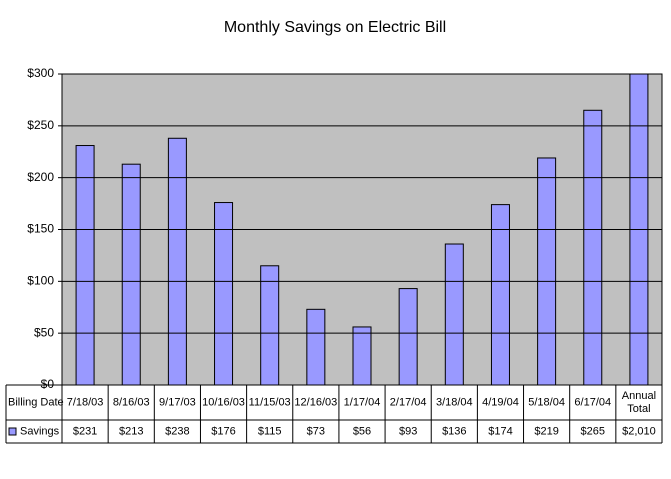  What do you see at coordinates (270, 402) in the screenshot?
I see `x-tick-label: 11/15/03` at bounding box center [270, 402].